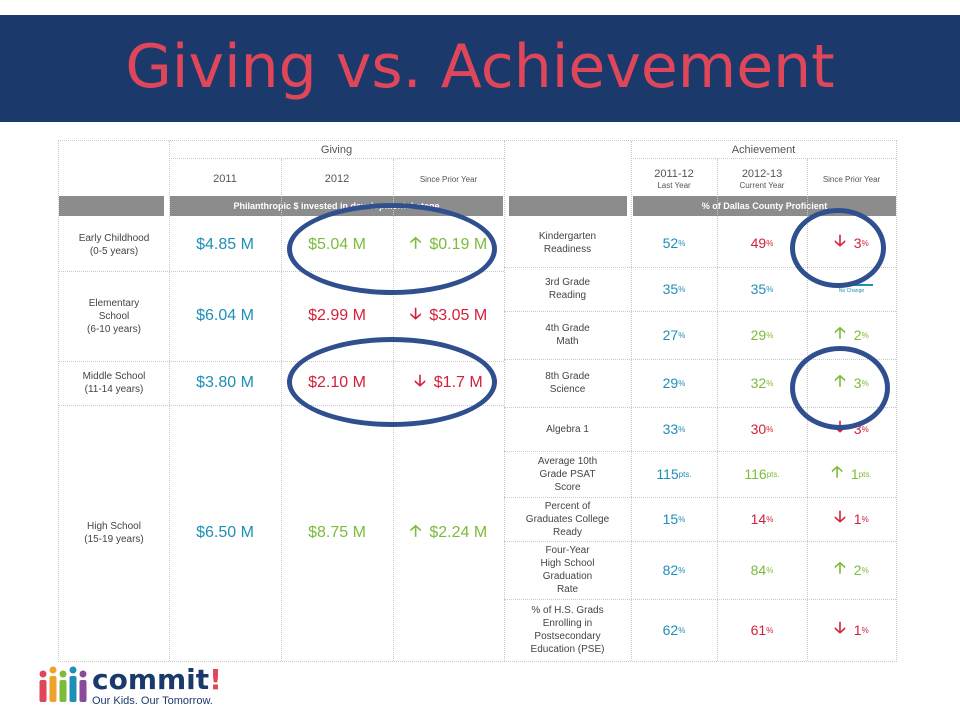 Image resolution: width=960 pixels, height=720 pixels. I want to click on achievement-current-year: 29%, so click(762, 335).